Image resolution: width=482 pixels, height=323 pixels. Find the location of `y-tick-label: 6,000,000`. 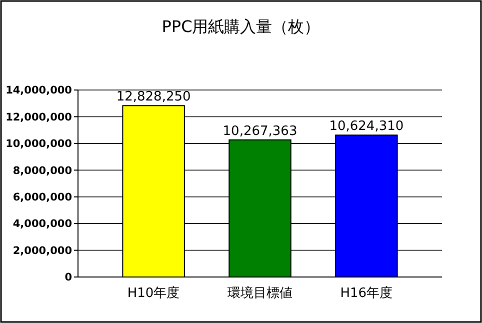

y-tick-label: 6,000,000 is located at coordinates (42, 198).